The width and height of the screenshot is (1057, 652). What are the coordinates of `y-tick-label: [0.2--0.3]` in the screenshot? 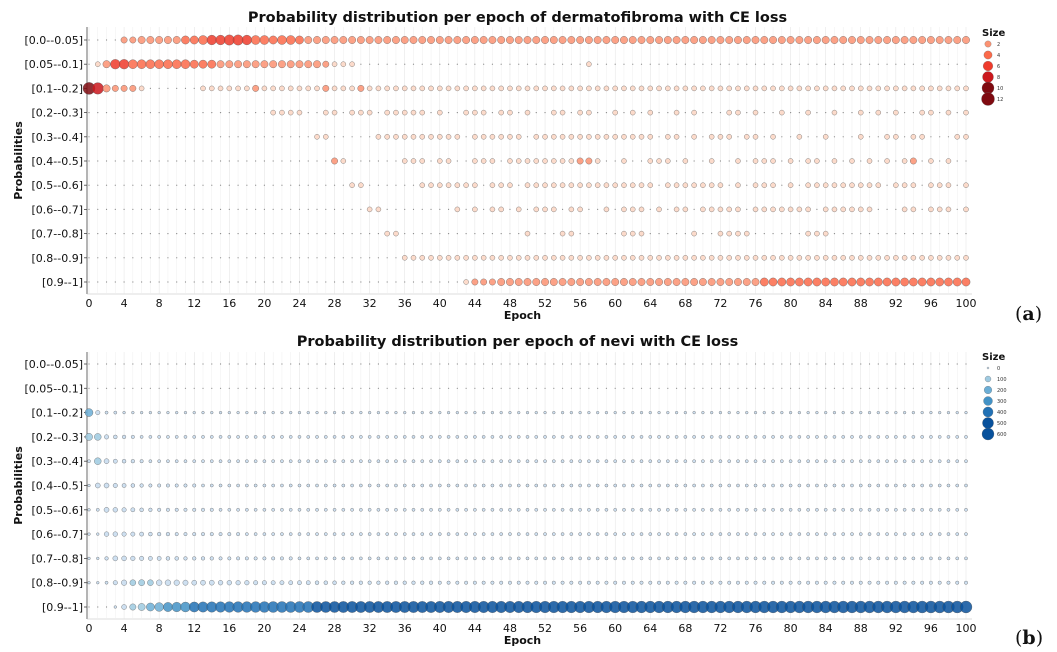 It's located at (57, 437).